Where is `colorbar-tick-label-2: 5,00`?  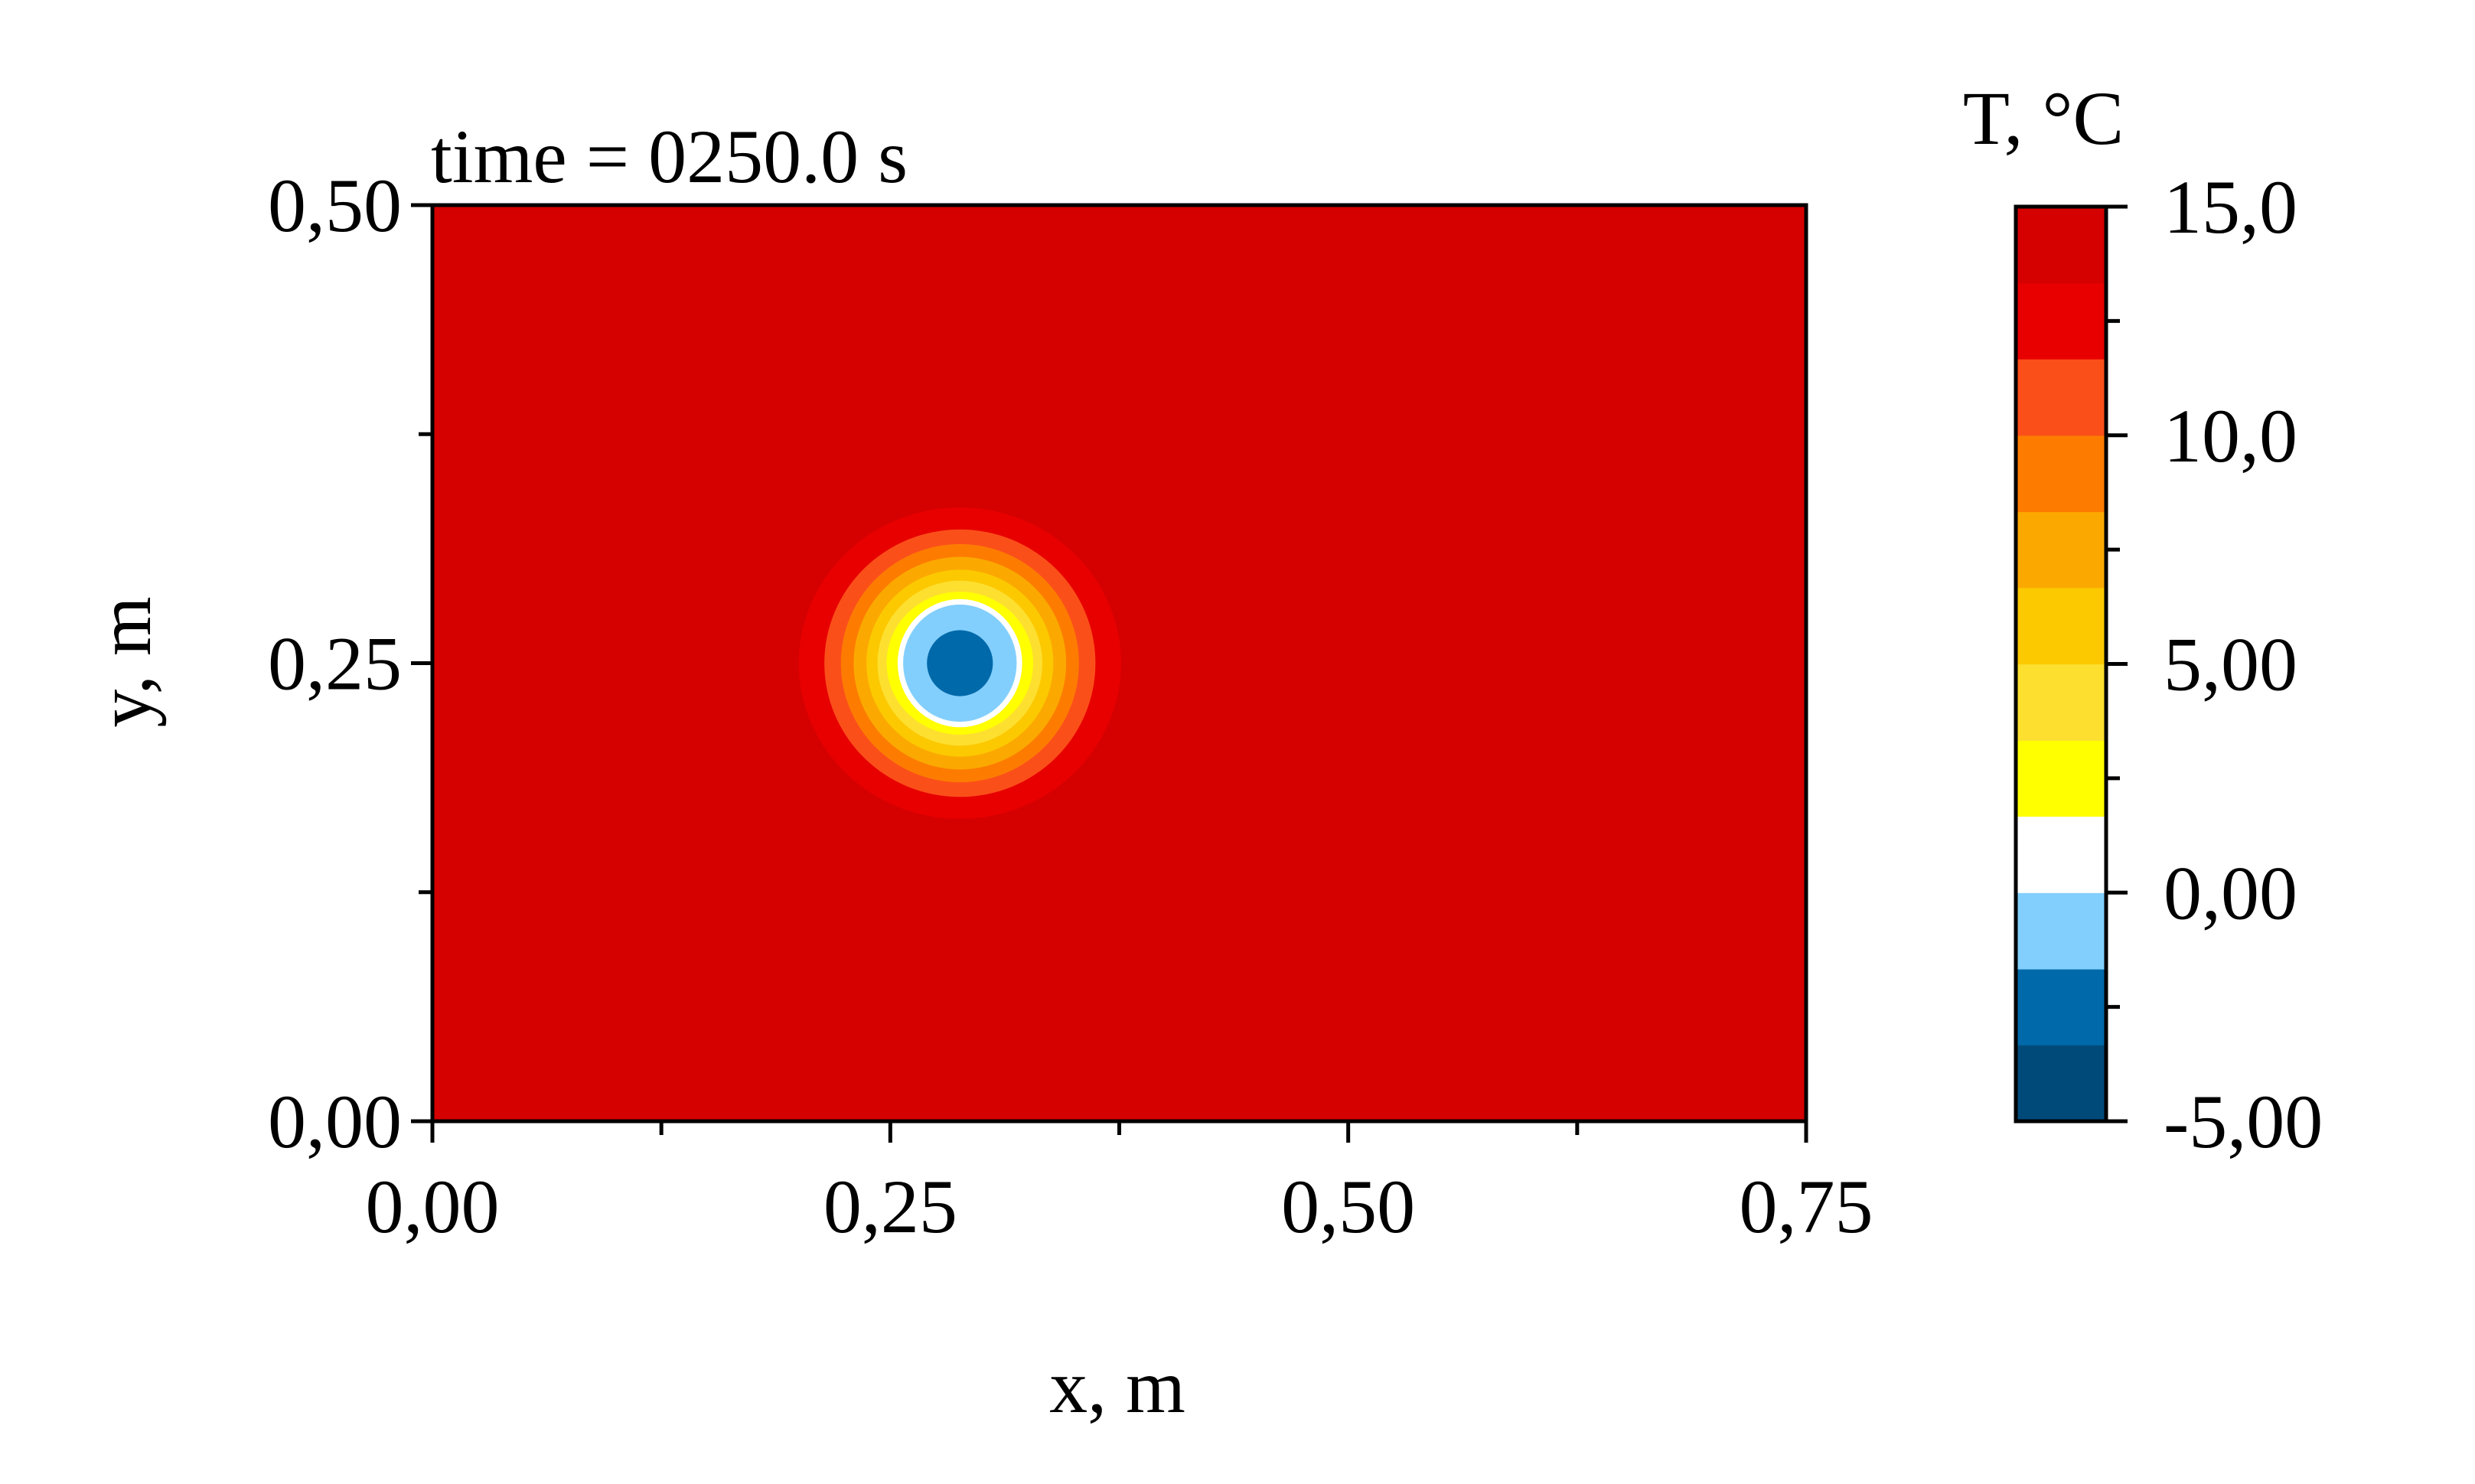
colorbar-tick-label-2: 5,00 is located at coordinates (2230, 664).